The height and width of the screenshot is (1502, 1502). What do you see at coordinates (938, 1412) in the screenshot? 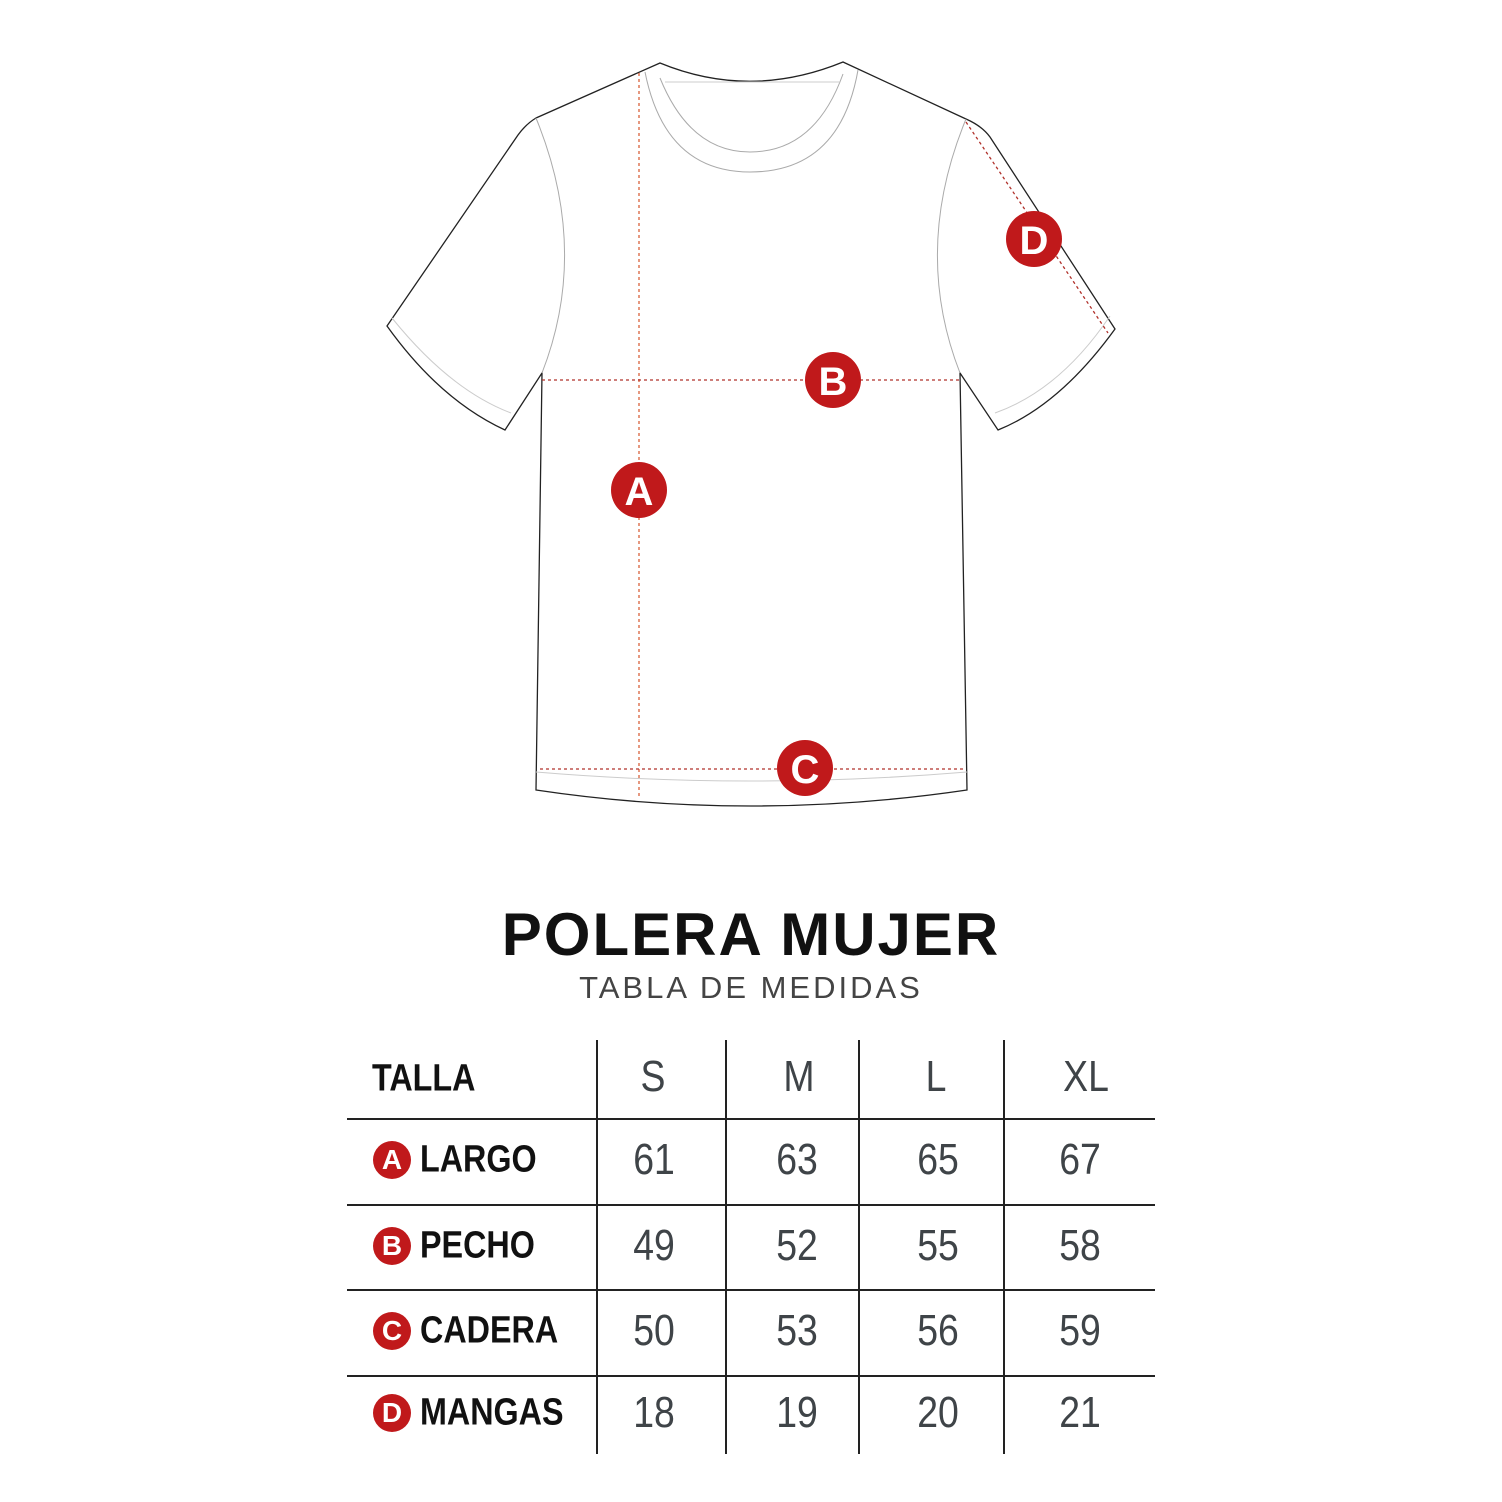
I see `table-cell: 20` at bounding box center [938, 1412].